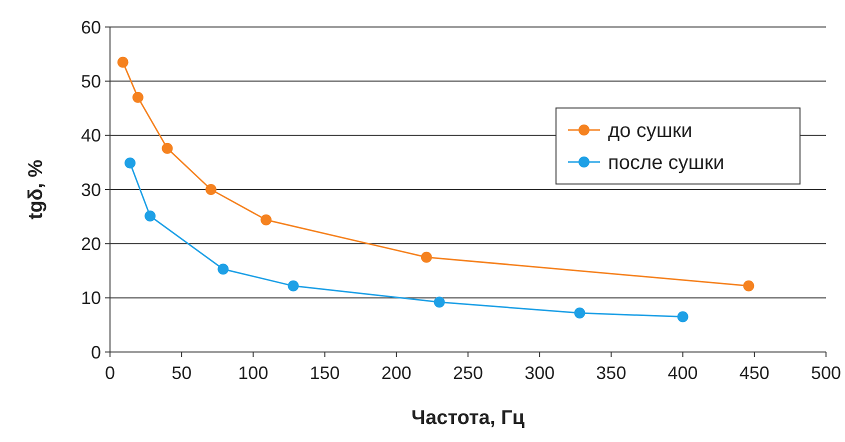 Image resolution: width=845 pixels, height=442 pixels. I want to click on y-tick-label: 40, so click(90, 136).